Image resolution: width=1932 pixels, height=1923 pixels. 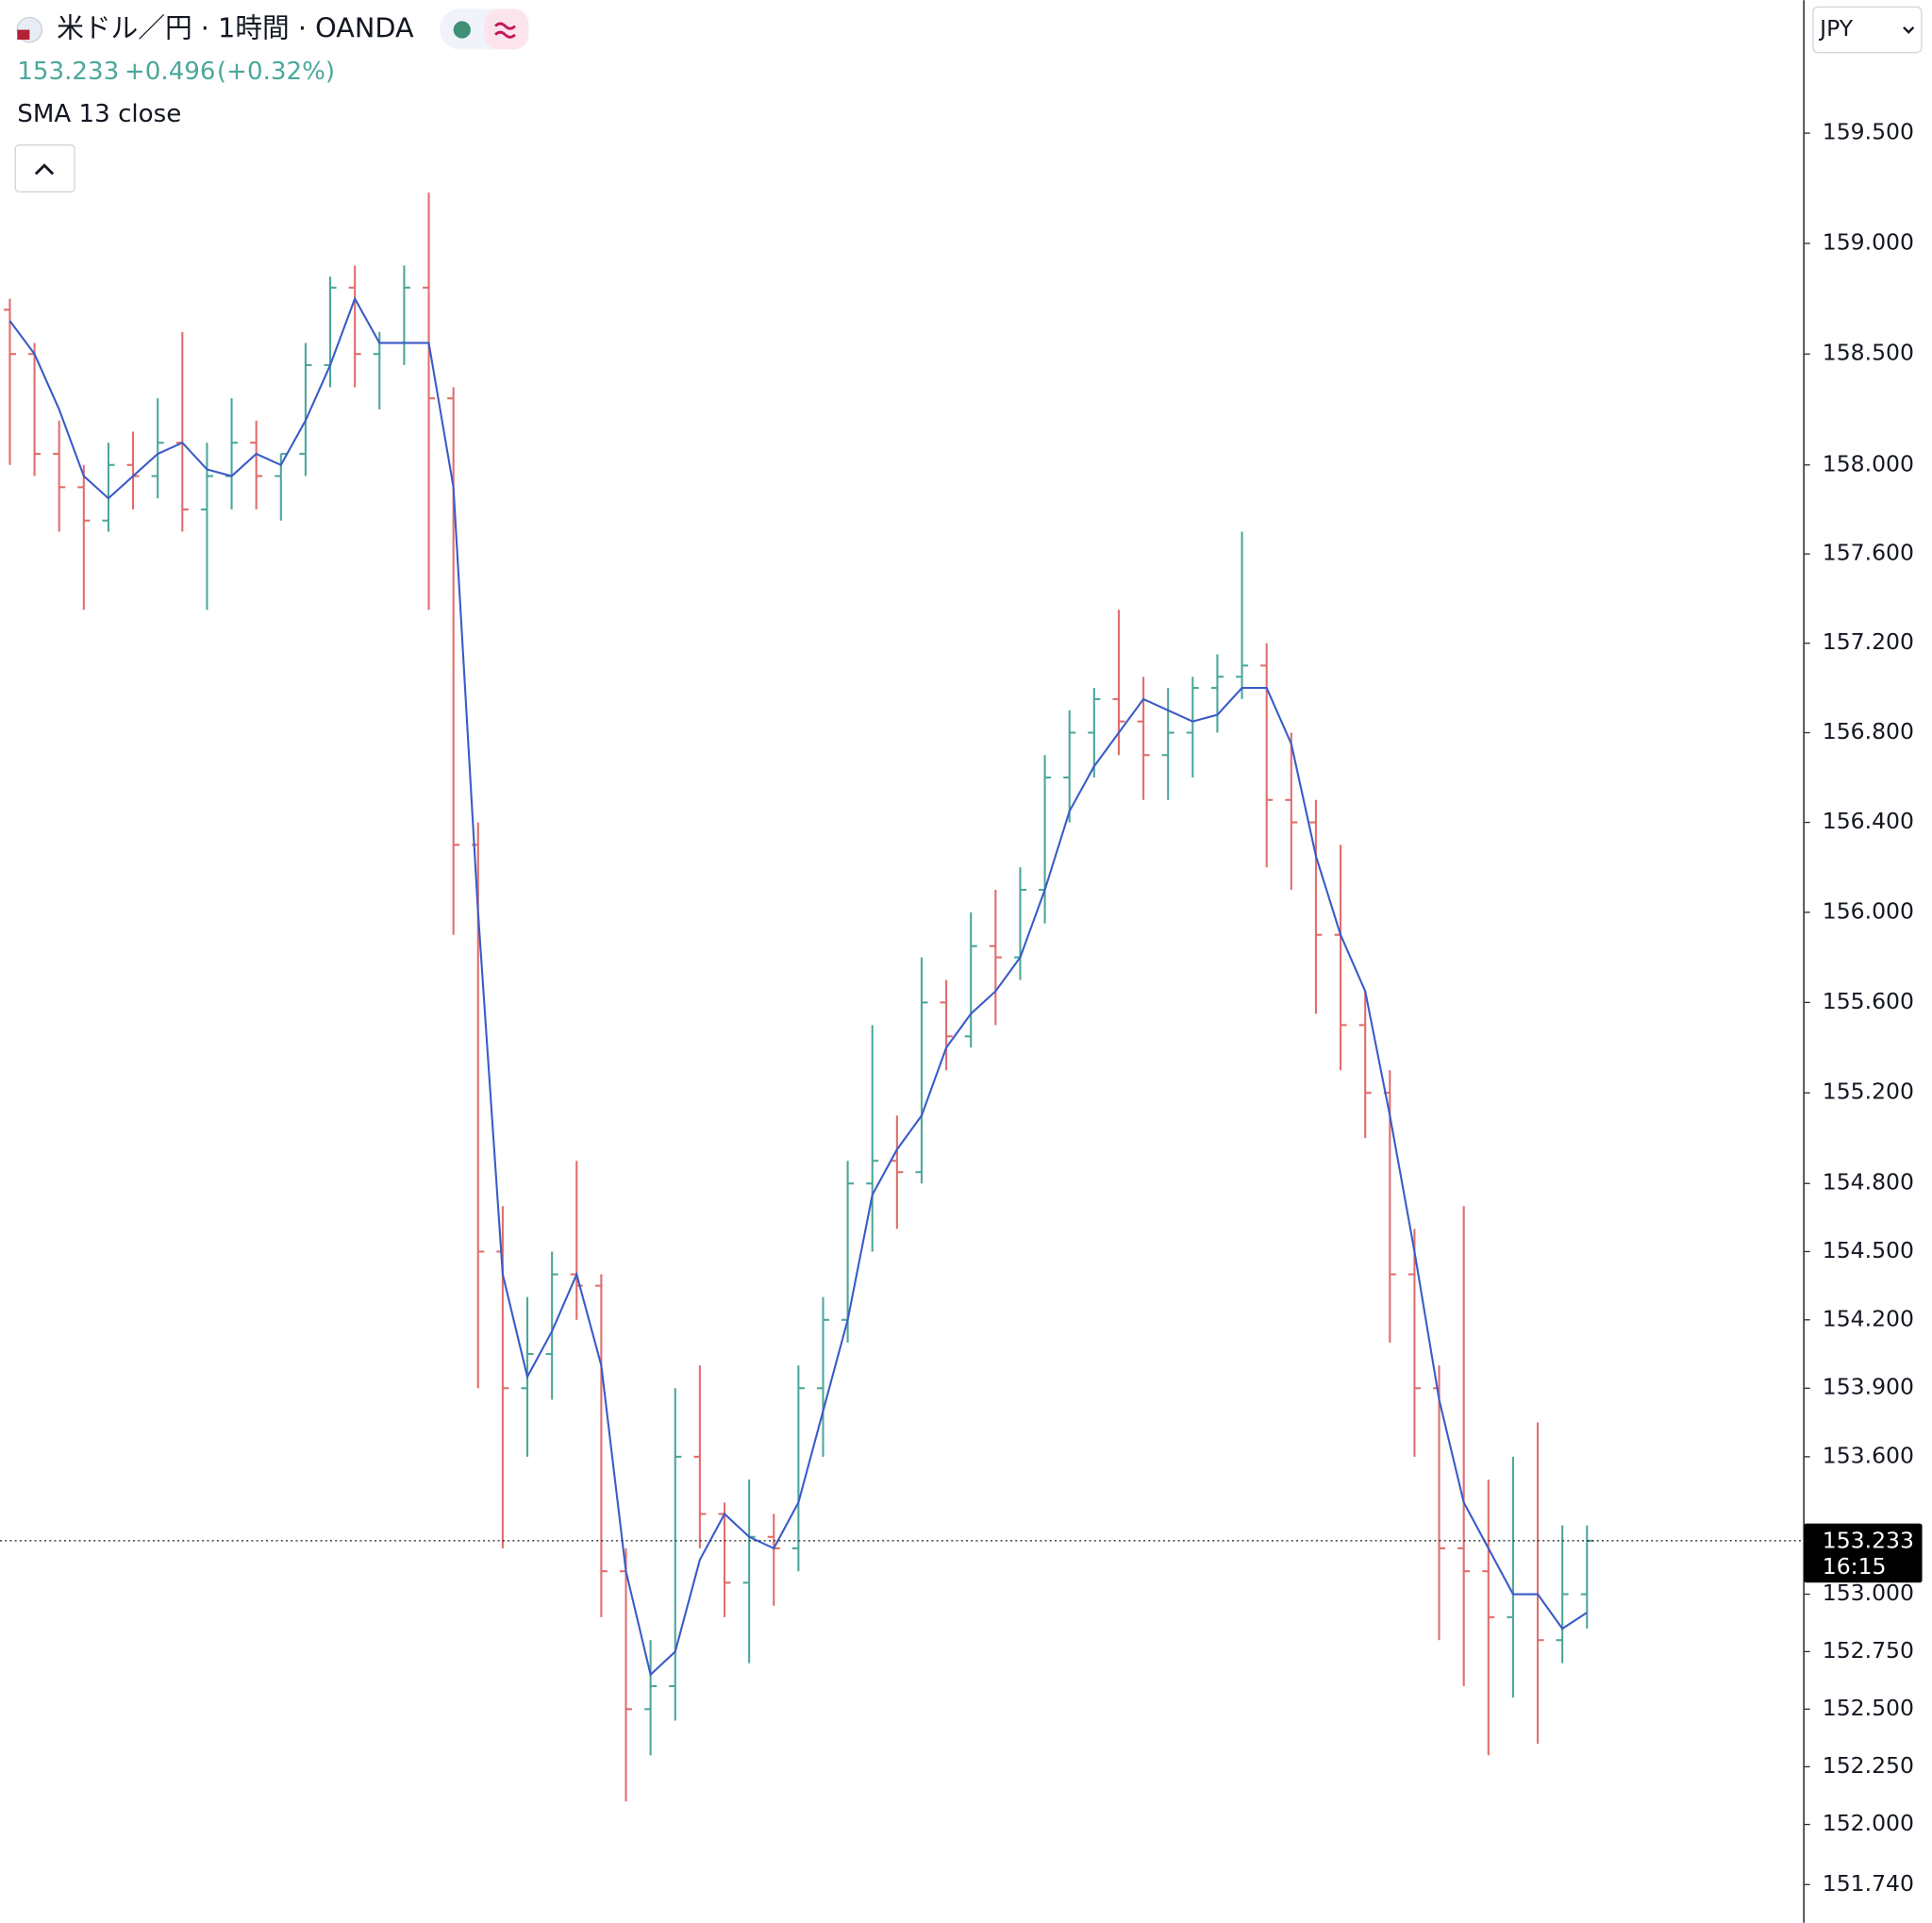 What do you see at coordinates (1909, 30) in the screenshot?
I see `currency-chevron` at bounding box center [1909, 30].